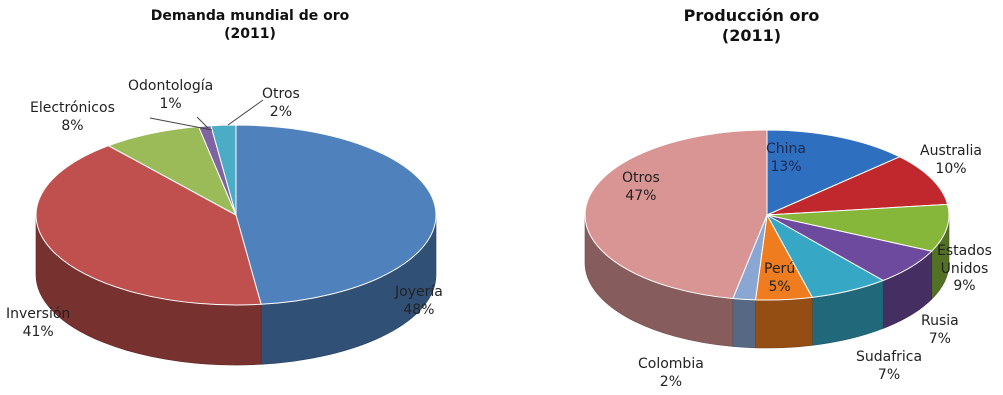  Describe the element at coordinates (951, 151) in the screenshot. I see `slice-name: Australia` at that location.